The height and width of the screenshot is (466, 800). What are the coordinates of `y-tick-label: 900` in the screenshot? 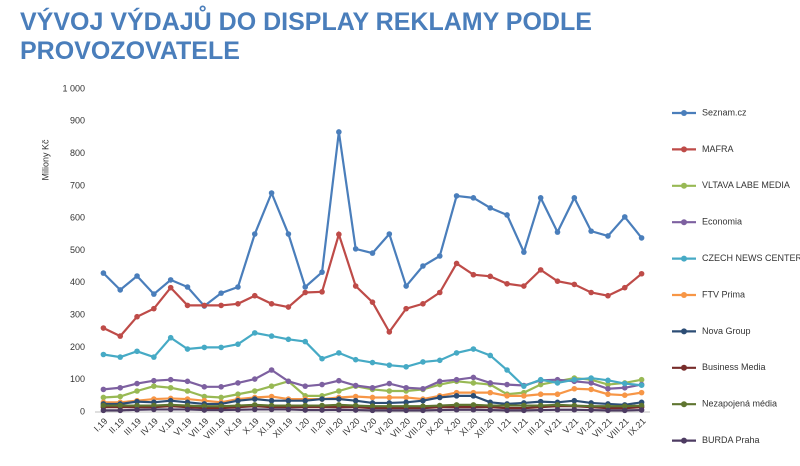 It's located at (77, 121).